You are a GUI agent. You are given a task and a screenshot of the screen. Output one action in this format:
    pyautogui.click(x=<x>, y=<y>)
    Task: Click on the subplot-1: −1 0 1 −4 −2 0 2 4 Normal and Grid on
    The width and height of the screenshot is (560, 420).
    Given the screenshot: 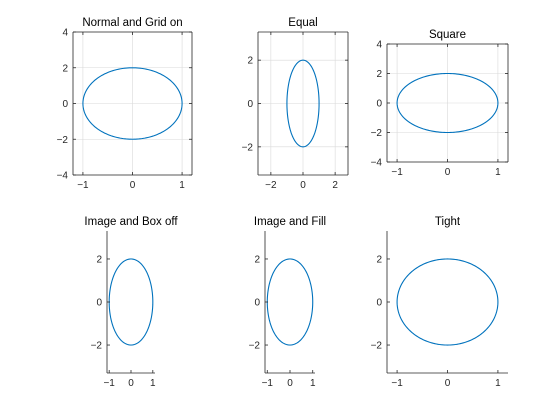 What is the action you would take?
    pyautogui.click(x=125, y=104)
    